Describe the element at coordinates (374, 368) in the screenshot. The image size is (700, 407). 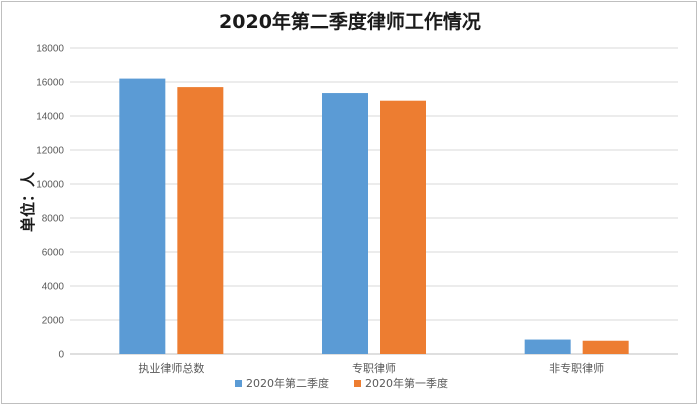
I see `x-category-label: 专职律师` at that location.